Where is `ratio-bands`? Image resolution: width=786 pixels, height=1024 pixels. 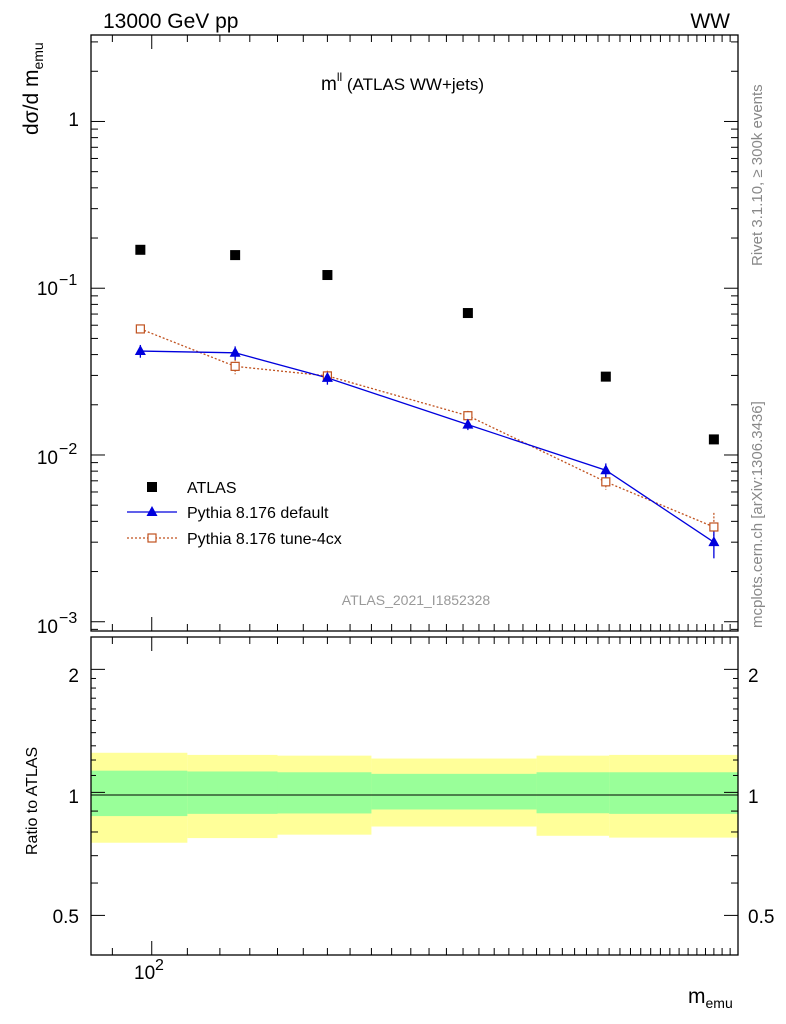 ratio-bands is located at coordinates (414, 797).